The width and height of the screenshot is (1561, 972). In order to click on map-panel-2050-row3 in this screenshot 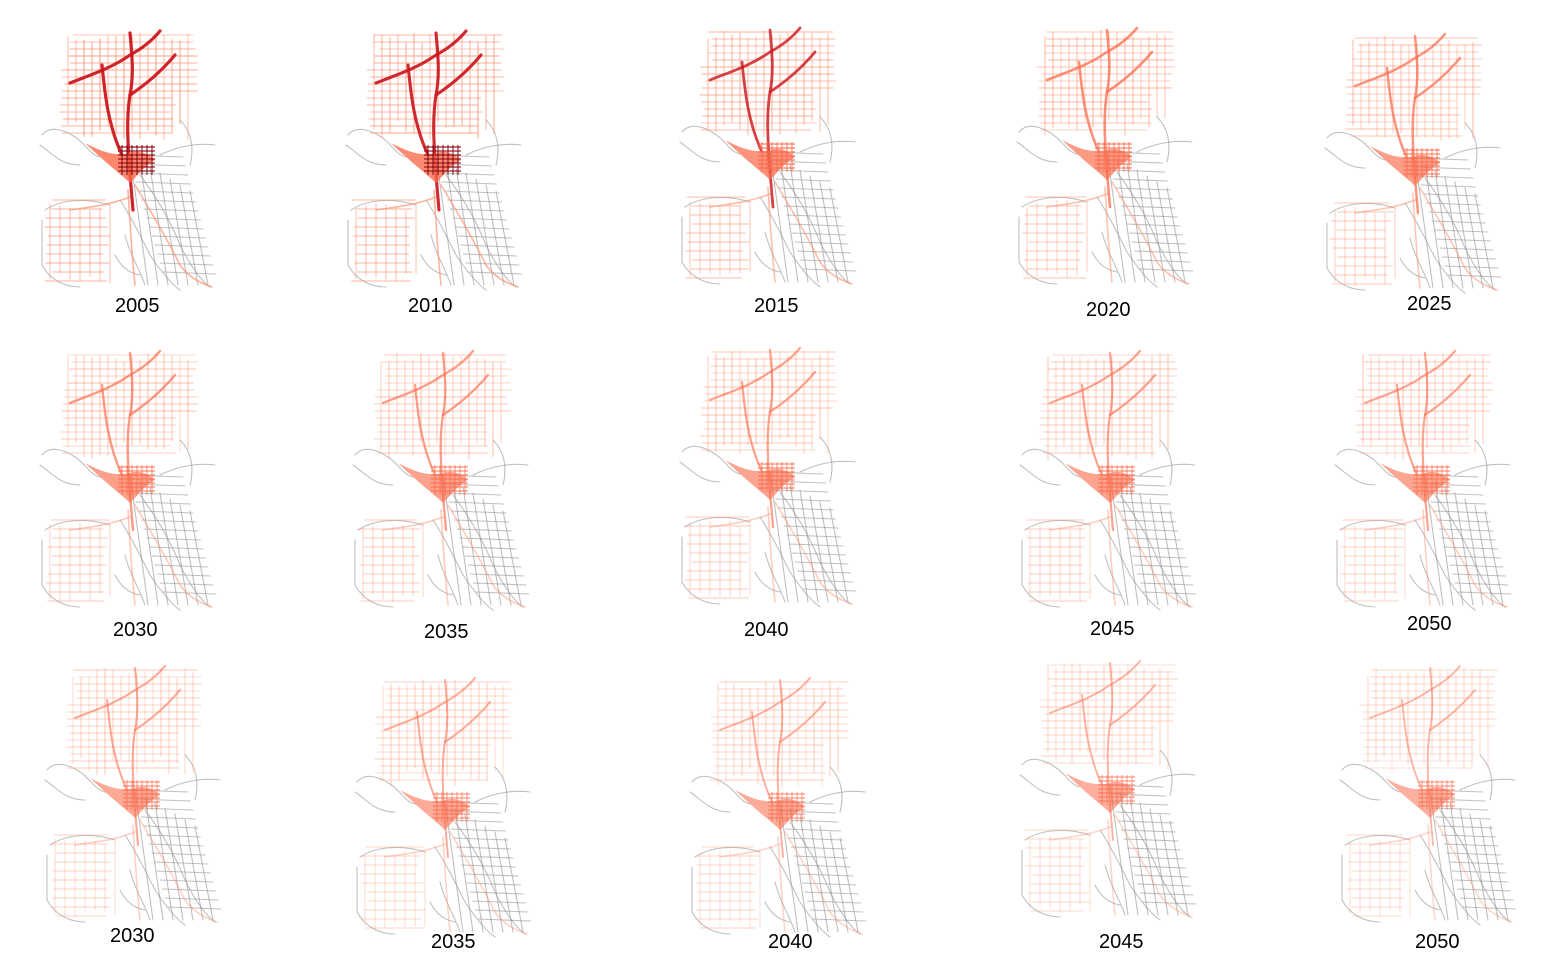, I will do `click(1440, 810)`.